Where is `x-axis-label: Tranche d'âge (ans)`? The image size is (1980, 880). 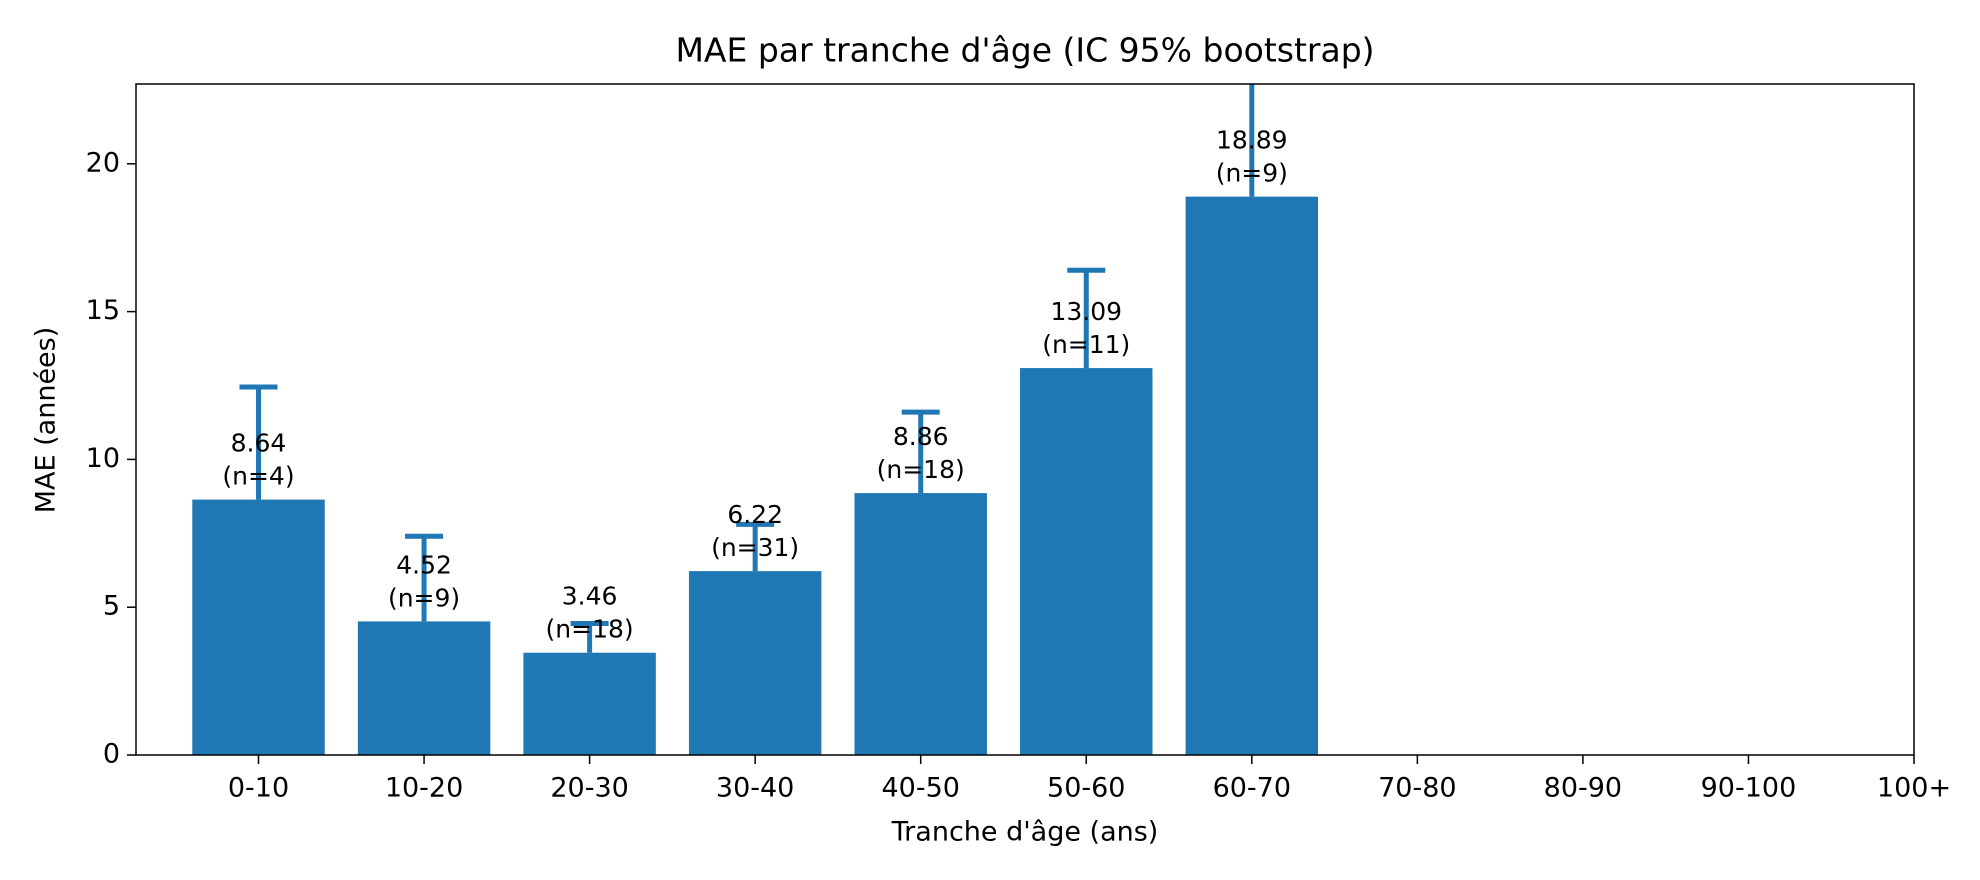
x-axis-label: Tranche d'âge (ans) is located at coordinates (1025, 832).